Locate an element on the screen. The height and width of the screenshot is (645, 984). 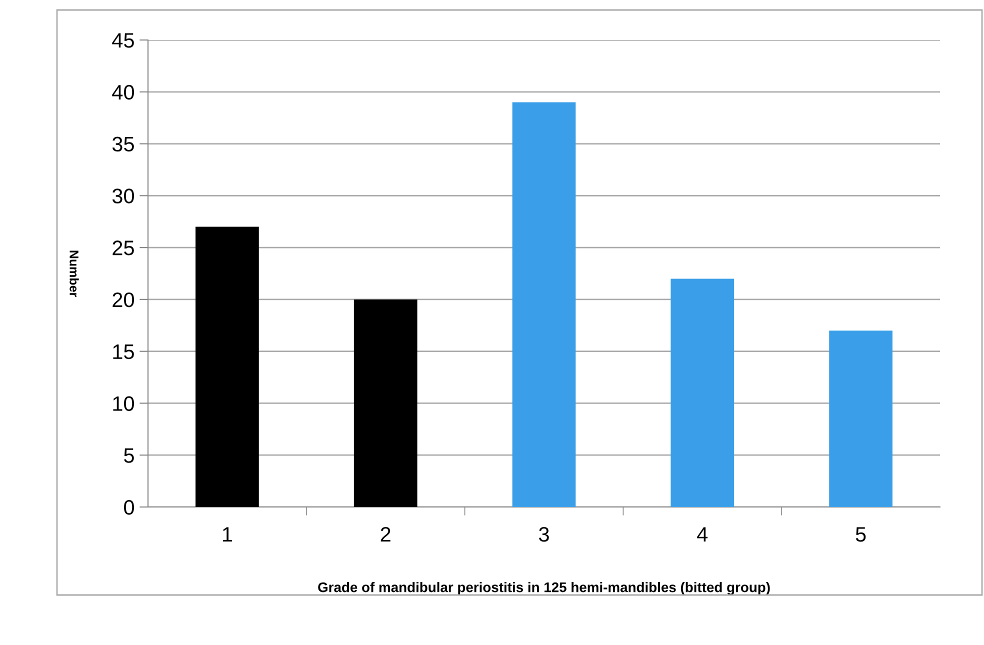
y-tick-label: 45 is located at coordinates (123, 40).